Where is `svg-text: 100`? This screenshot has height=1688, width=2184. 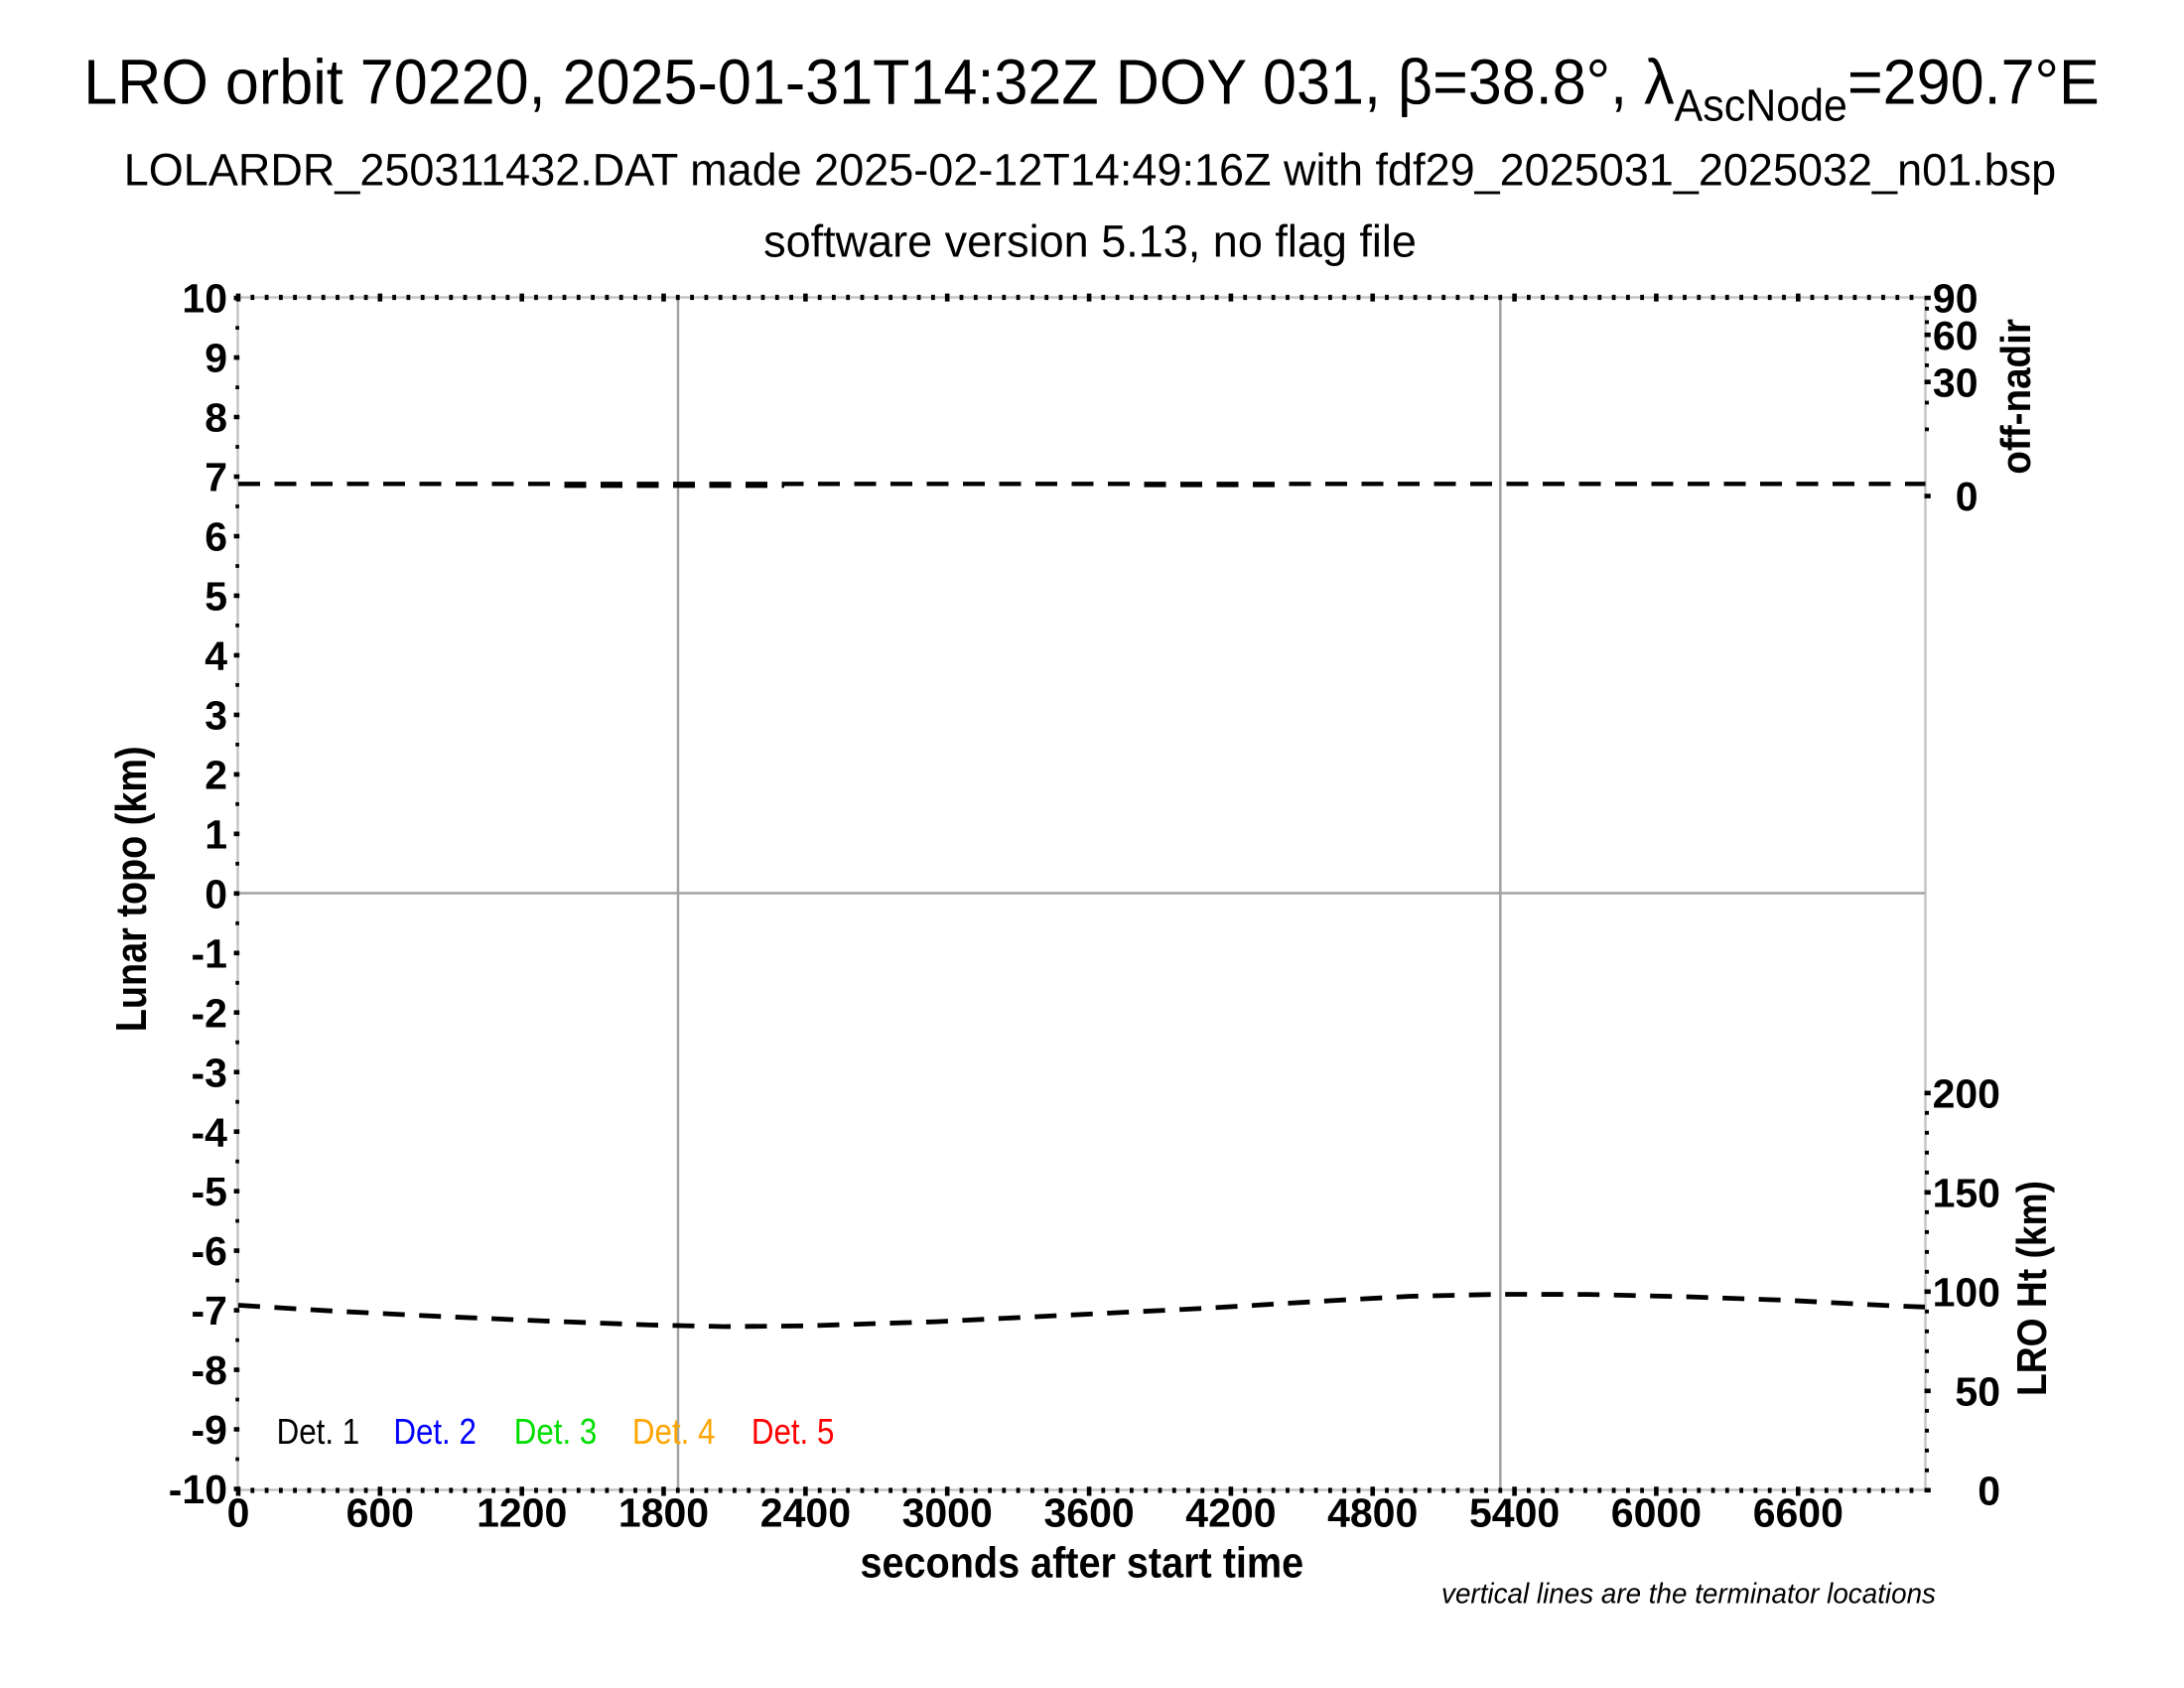
svg-text: 100 is located at coordinates (1966, 1292).